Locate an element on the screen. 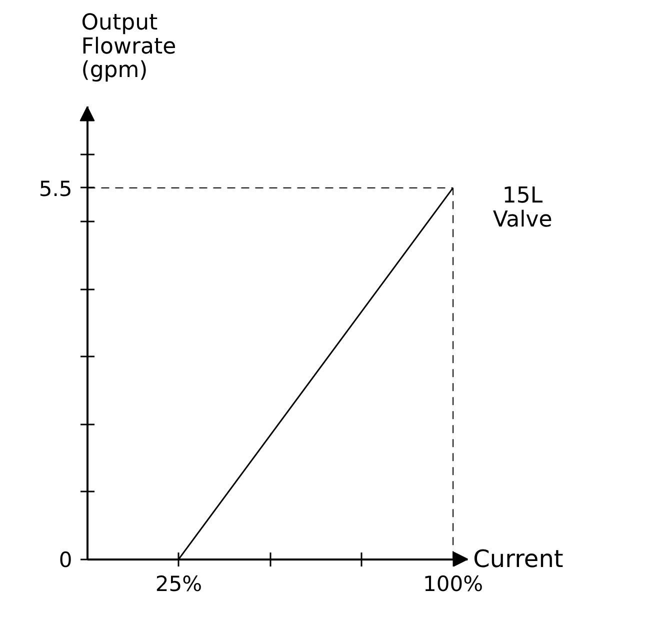 Image resolution: width=650 pixels, height=627 pixels. y-axis-title: Output Flowrate (gpm) is located at coordinates (128, 47).